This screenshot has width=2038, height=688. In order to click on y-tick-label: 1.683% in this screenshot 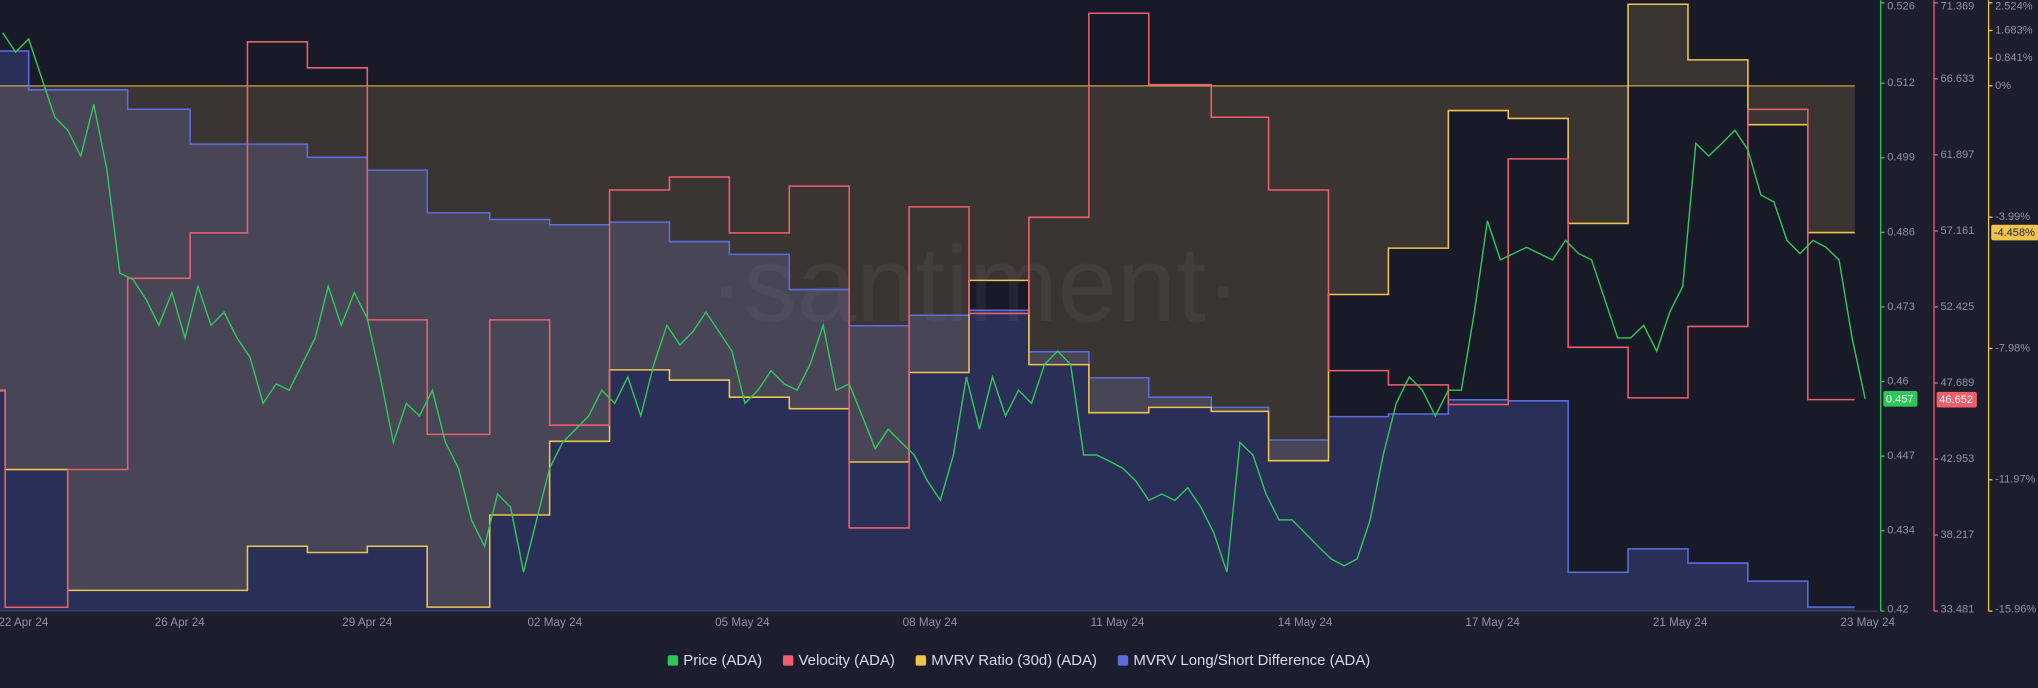, I will do `click(2014, 30)`.